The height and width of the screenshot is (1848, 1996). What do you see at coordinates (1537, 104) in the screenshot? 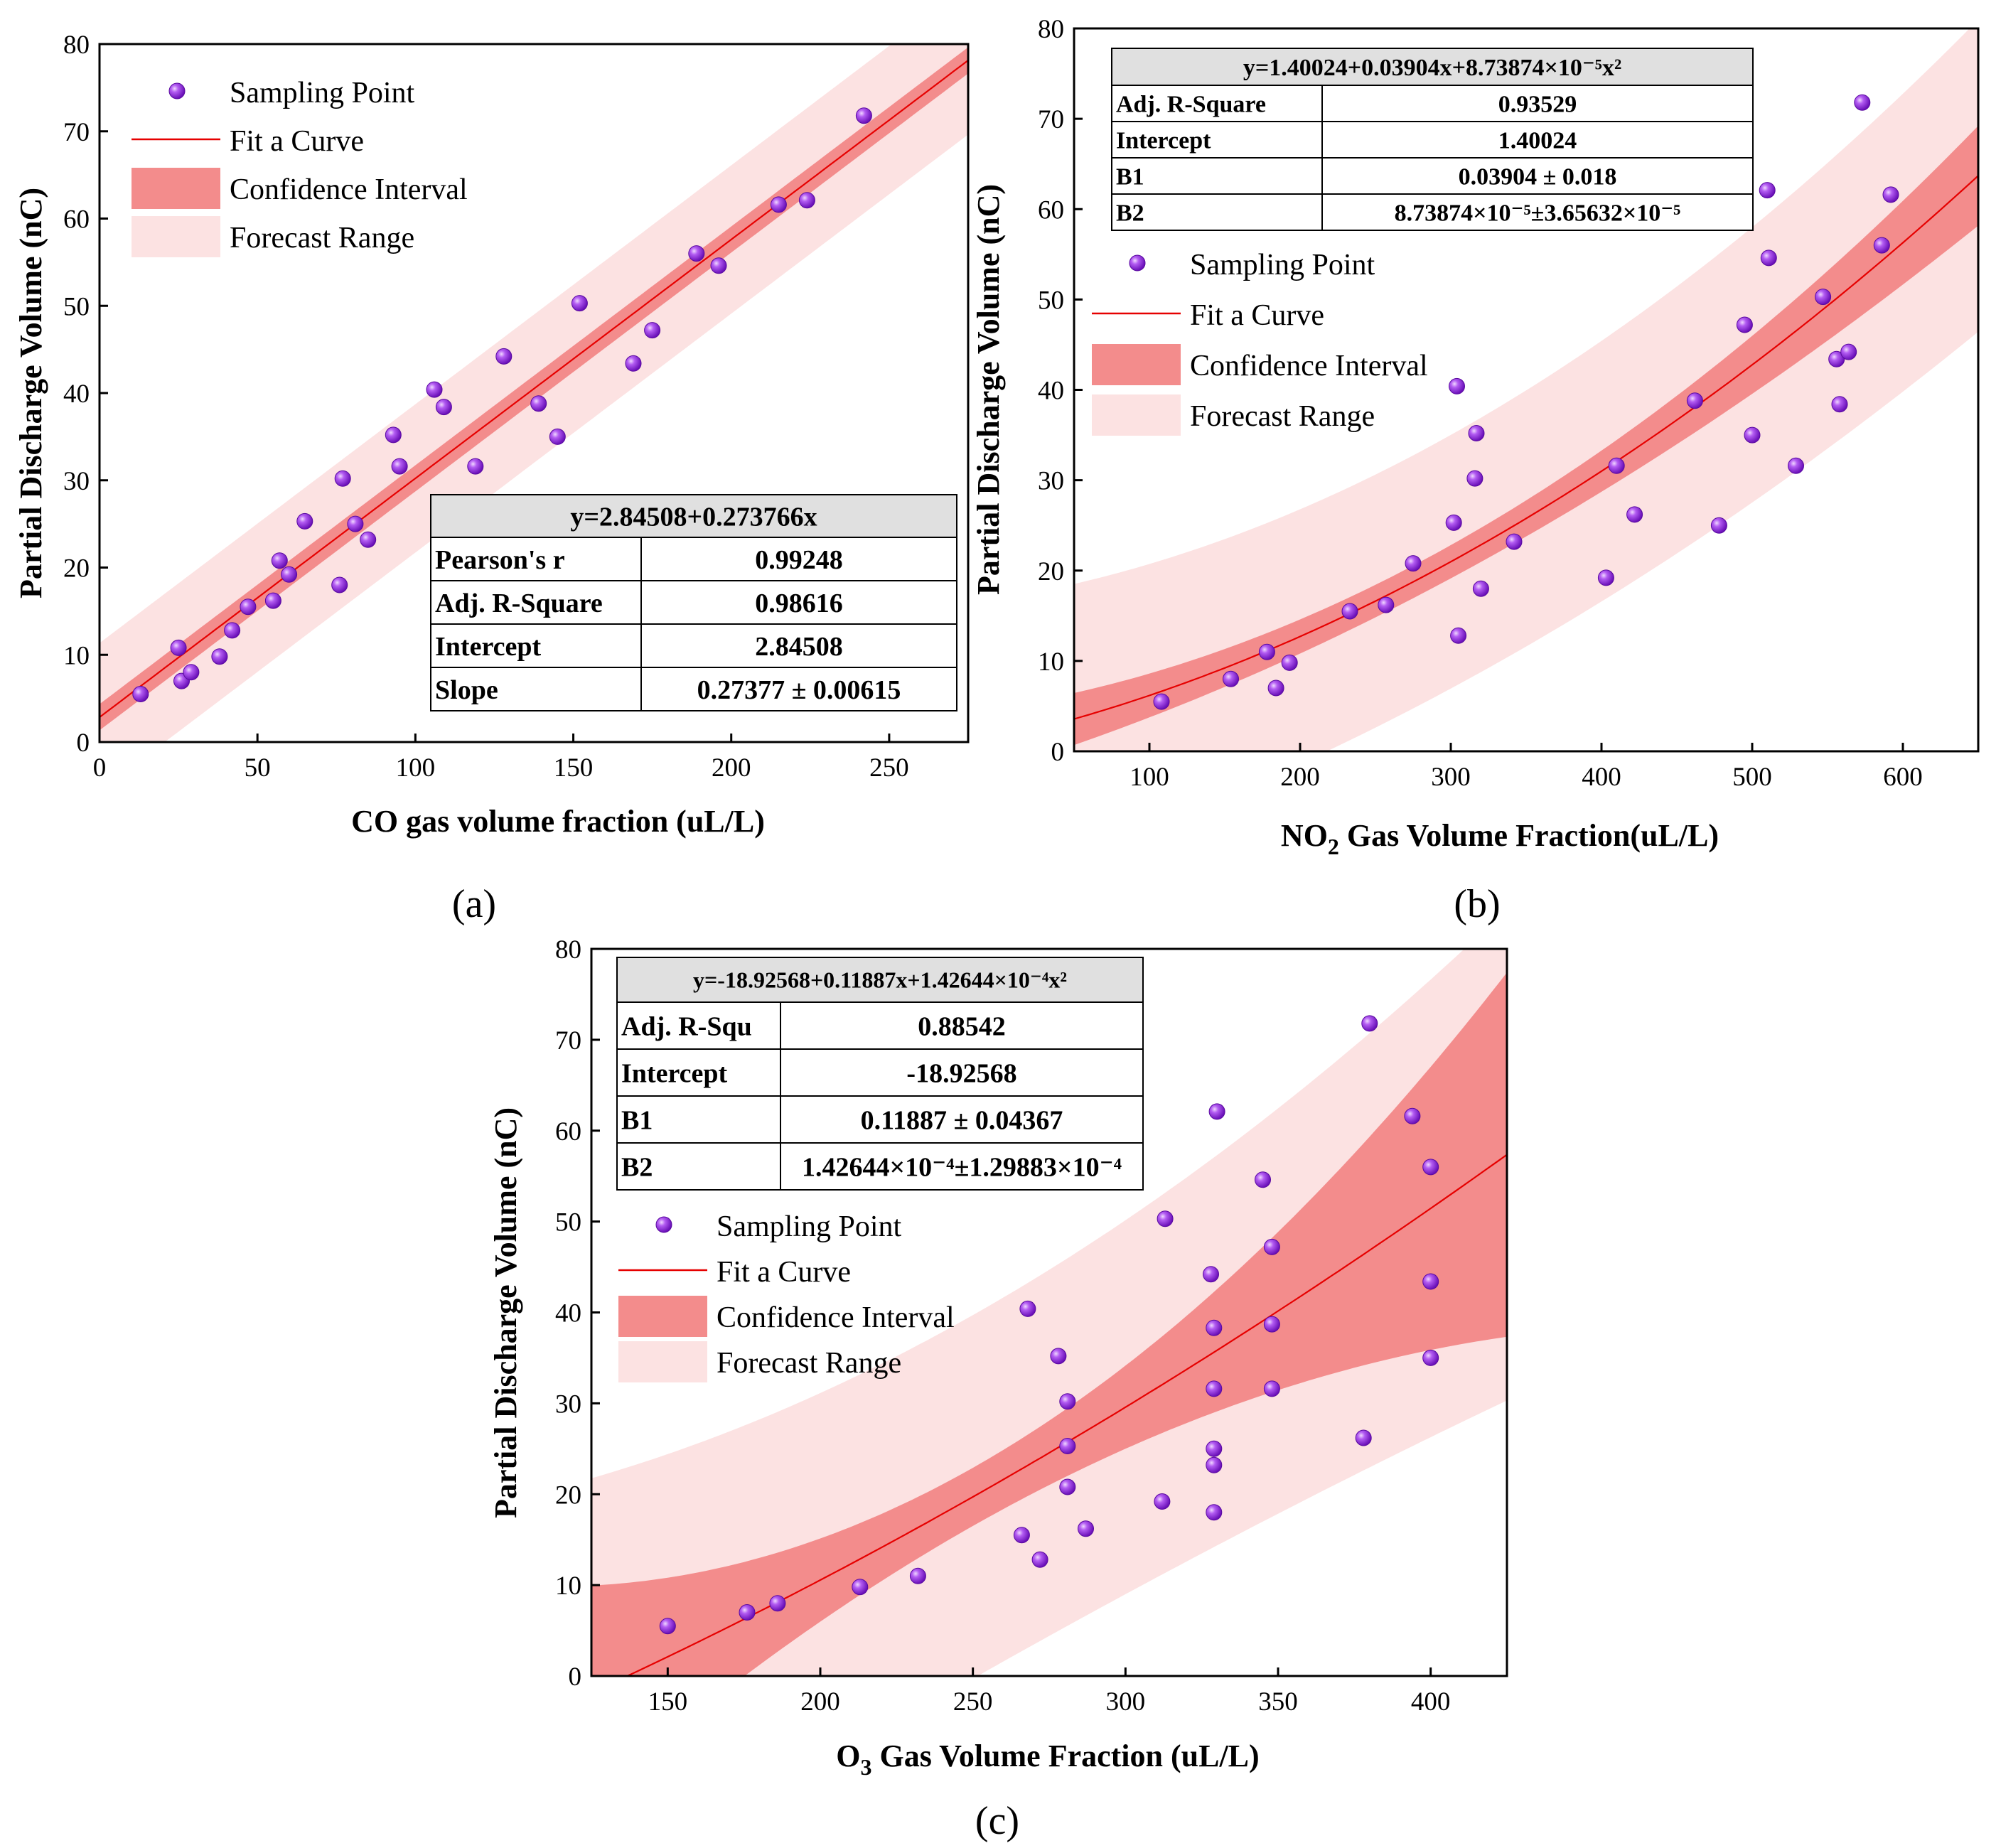
I see `stats-table-row-value: 0.93529` at bounding box center [1537, 104].